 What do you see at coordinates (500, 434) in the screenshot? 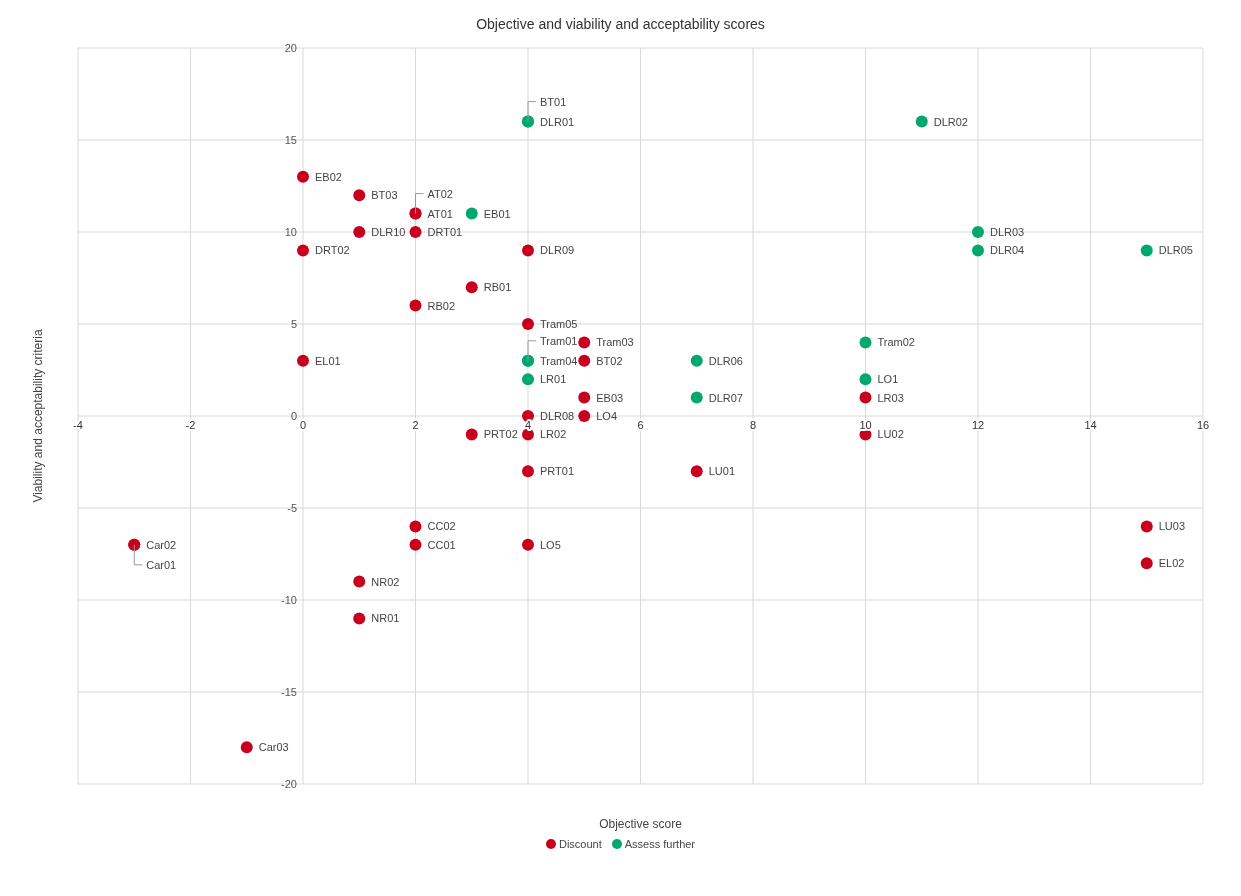
I see `annotation: PRT02` at bounding box center [500, 434].